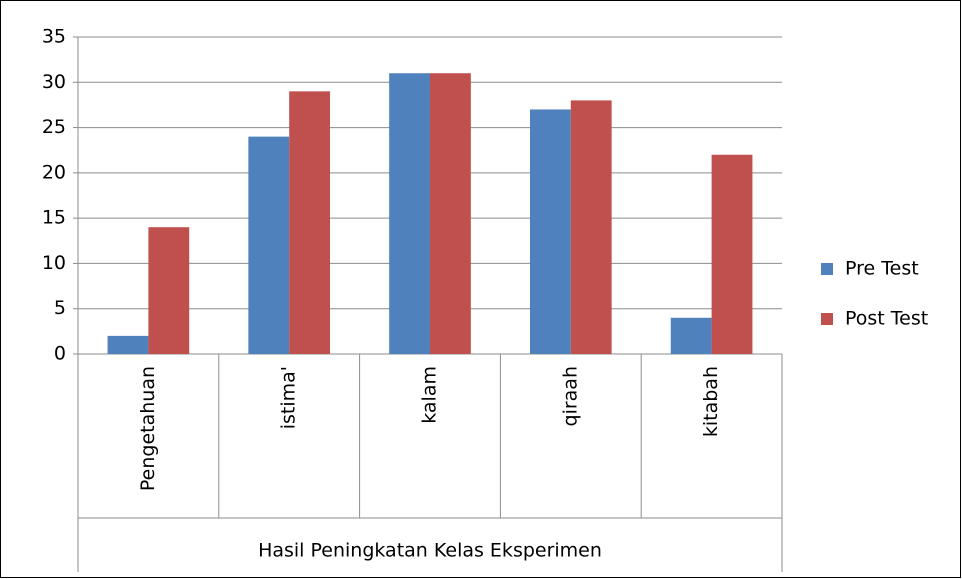 The image size is (962, 579). What do you see at coordinates (60, 354) in the screenshot?
I see `y-tick-label: 0` at bounding box center [60, 354].